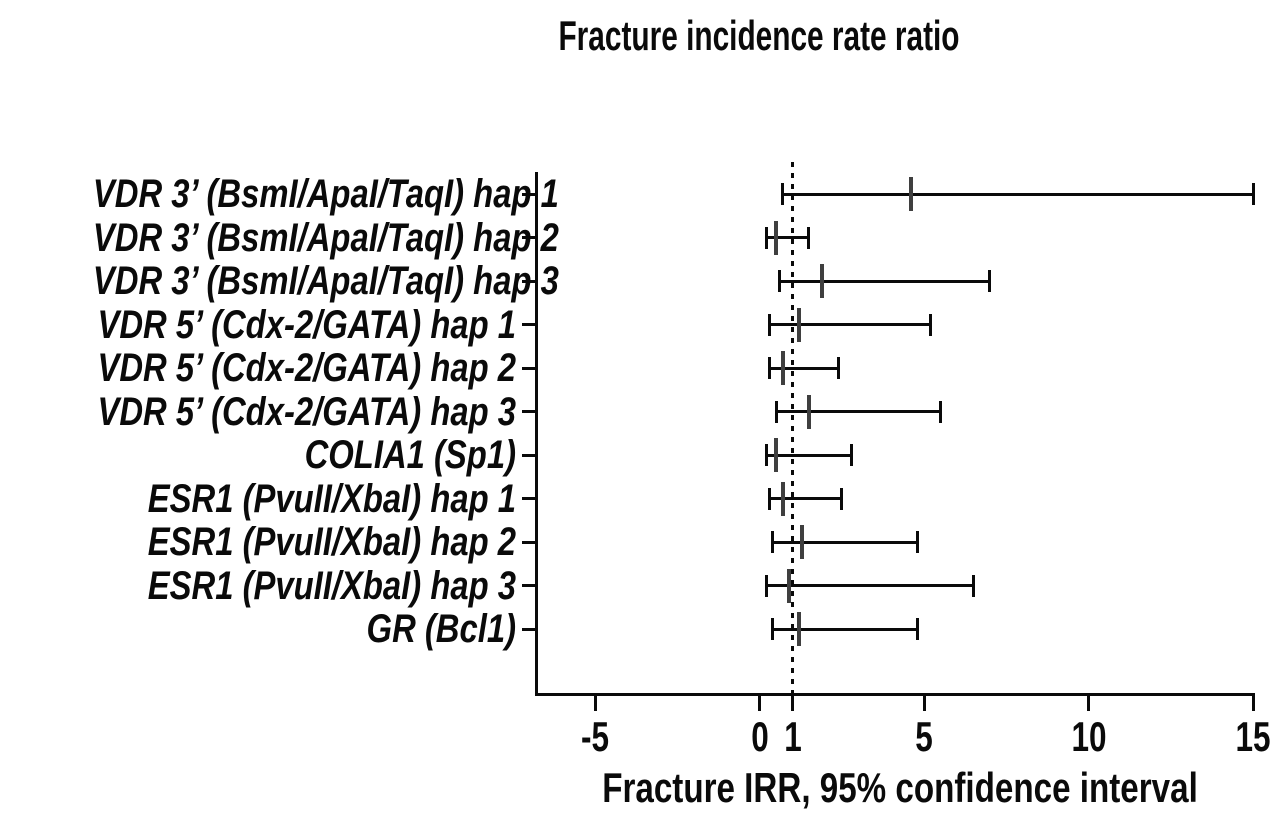 Image resolution: width=1280 pixels, height=834 pixels. Describe the element at coordinates (306, 324) in the screenshot. I see `row-label: VDR 5’ (Cdx-2/GATA) hap 1` at that location.